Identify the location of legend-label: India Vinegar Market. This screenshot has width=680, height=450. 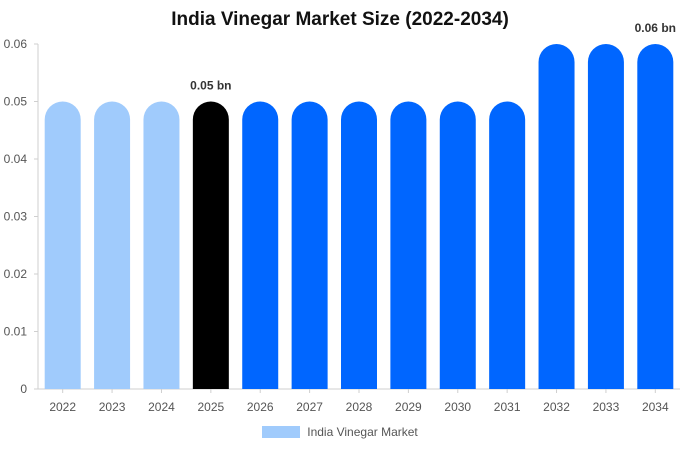
(362, 432).